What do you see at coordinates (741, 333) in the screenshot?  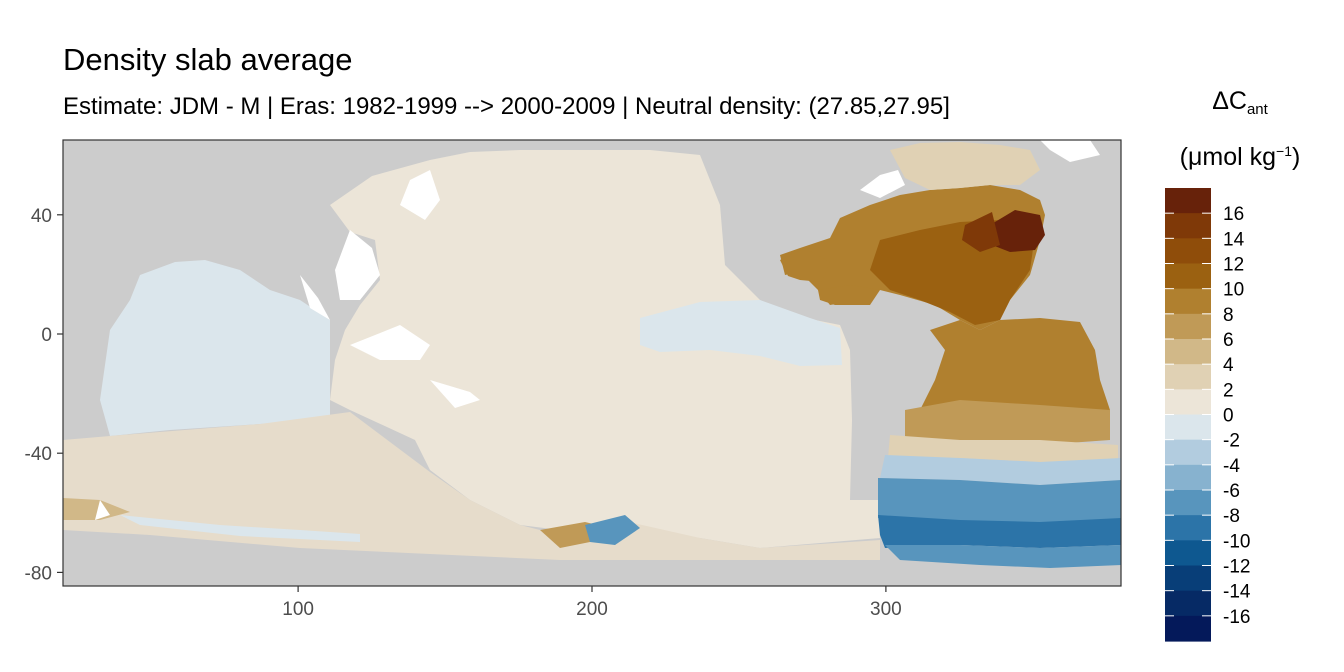 I see `equatorial-east-pacific` at bounding box center [741, 333].